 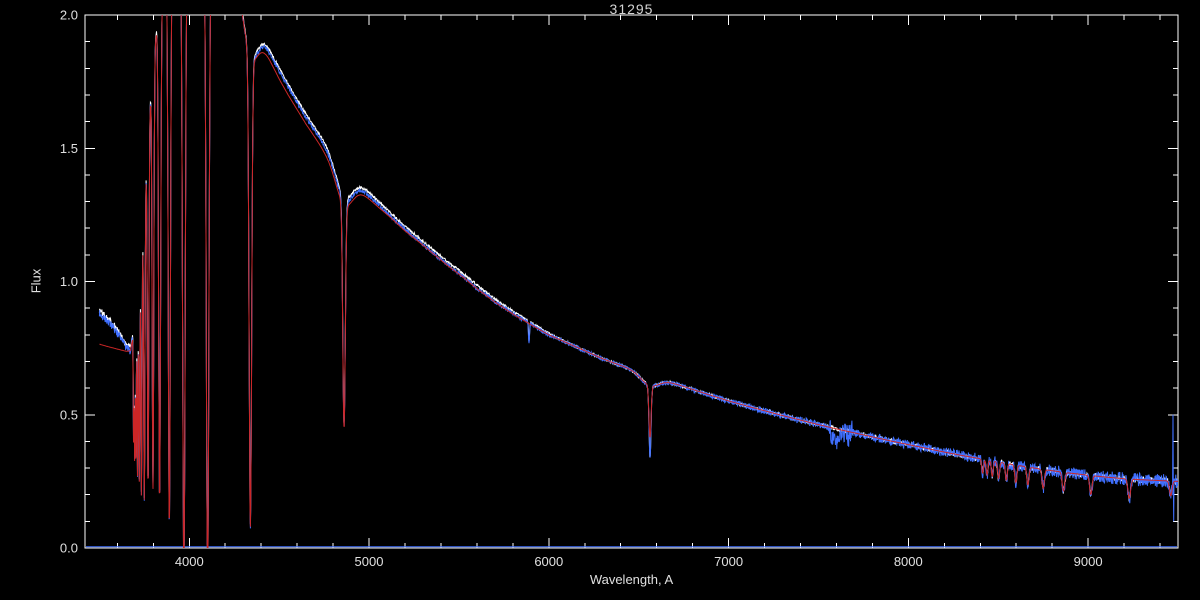 I want to click on chart-title: 31295, so click(x=631, y=9).